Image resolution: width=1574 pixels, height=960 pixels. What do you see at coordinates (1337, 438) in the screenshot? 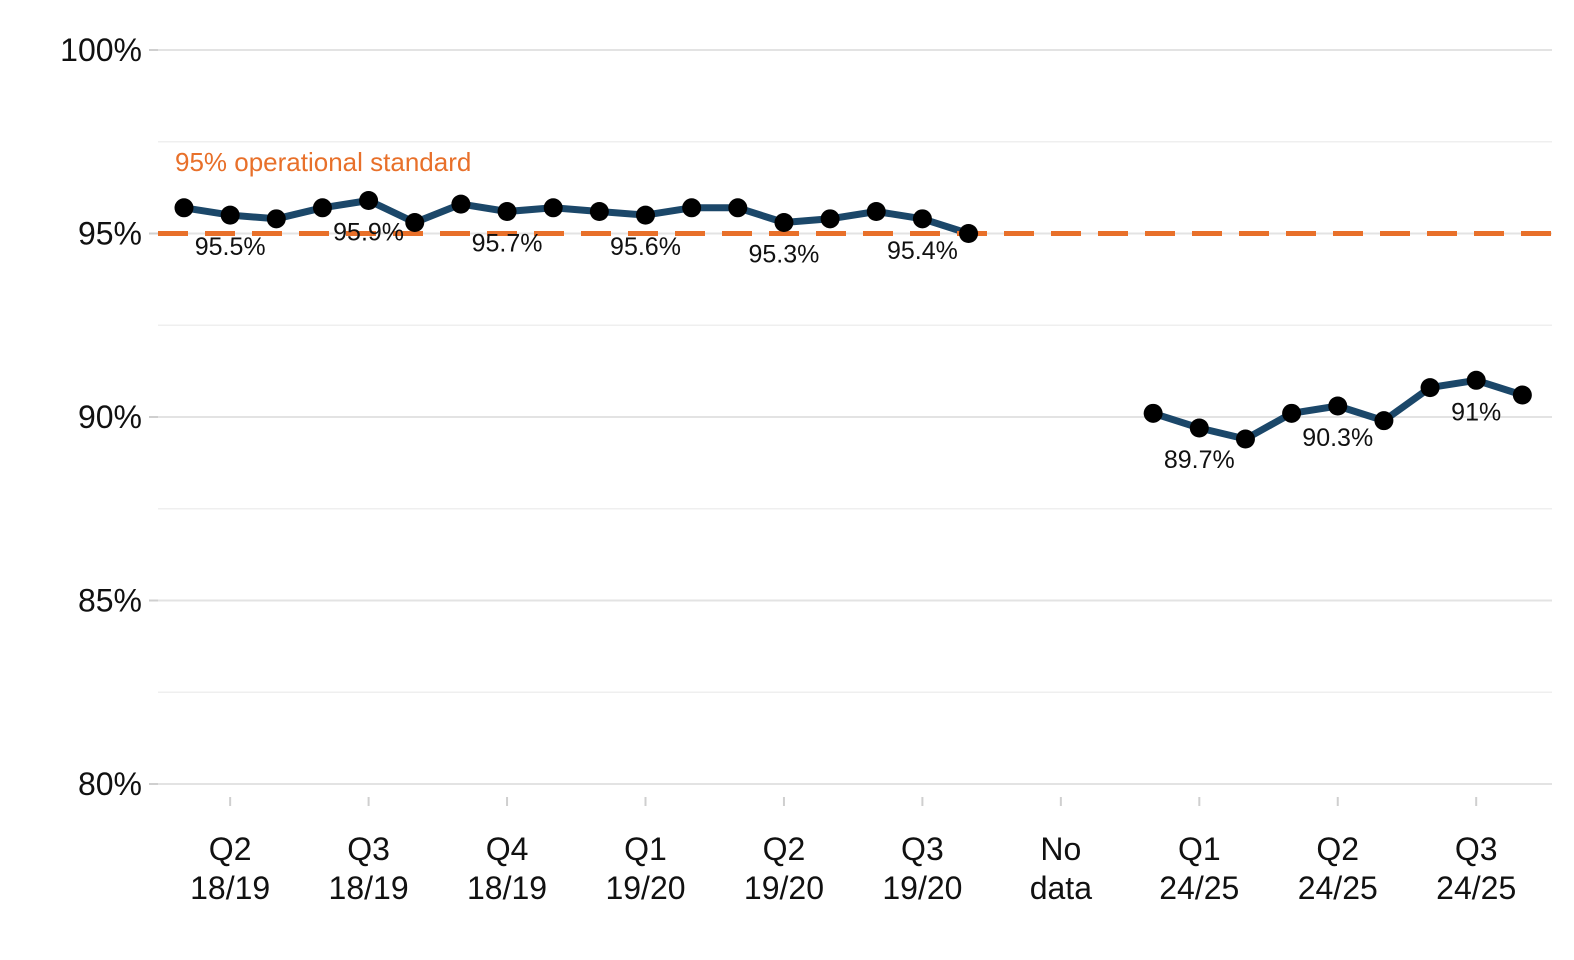
I see `data-label: 90.3%` at bounding box center [1337, 438].